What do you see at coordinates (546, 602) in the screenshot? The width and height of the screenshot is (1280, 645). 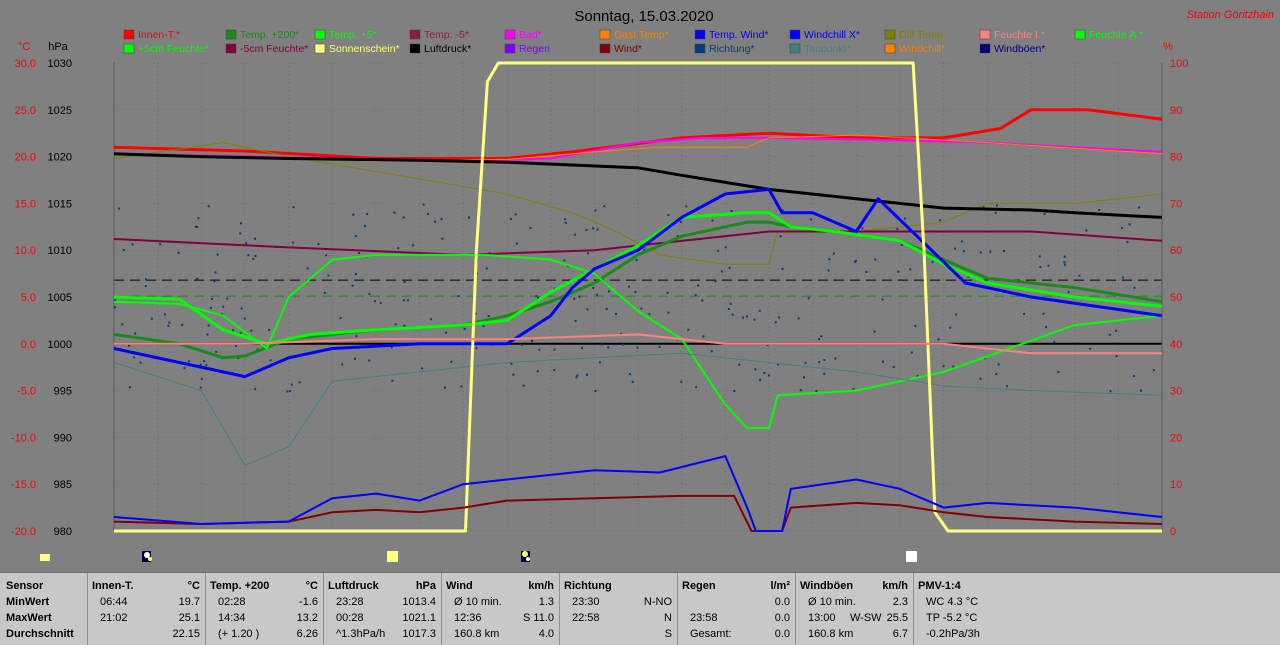 I see `stats-value: 1.3` at bounding box center [546, 602].